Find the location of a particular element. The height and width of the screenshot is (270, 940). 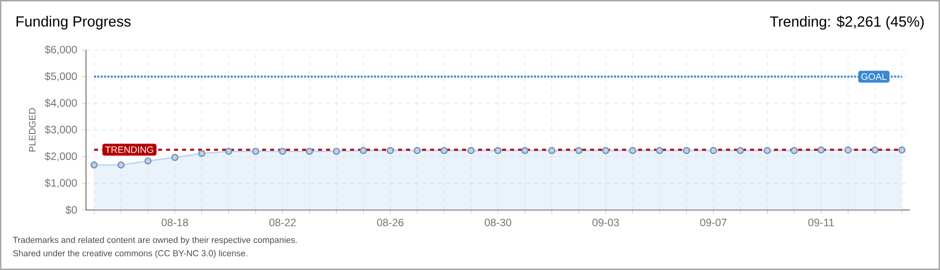

y-axis-title: PLEDGED is located at coordinates (32, 130).